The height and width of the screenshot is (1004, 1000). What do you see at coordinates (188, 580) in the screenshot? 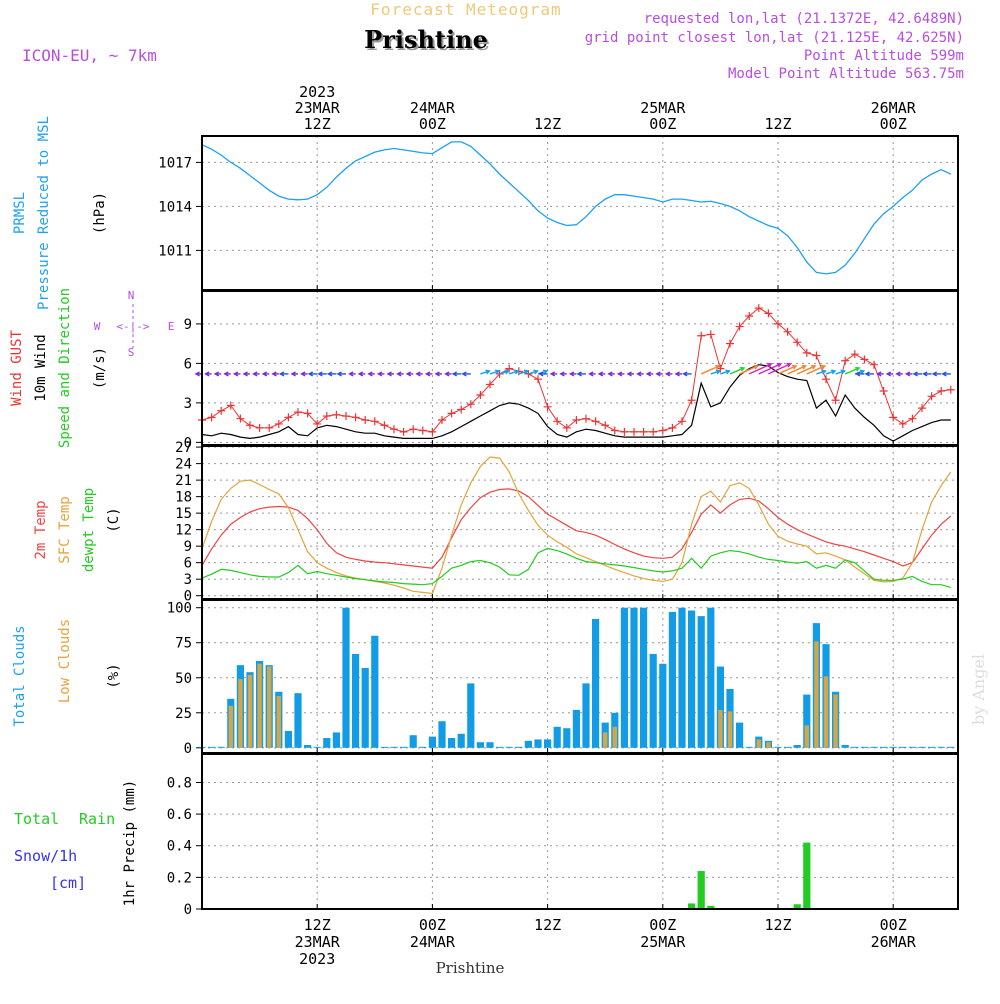
I see `ytick-label: 3` at bounding box center [188, 580].